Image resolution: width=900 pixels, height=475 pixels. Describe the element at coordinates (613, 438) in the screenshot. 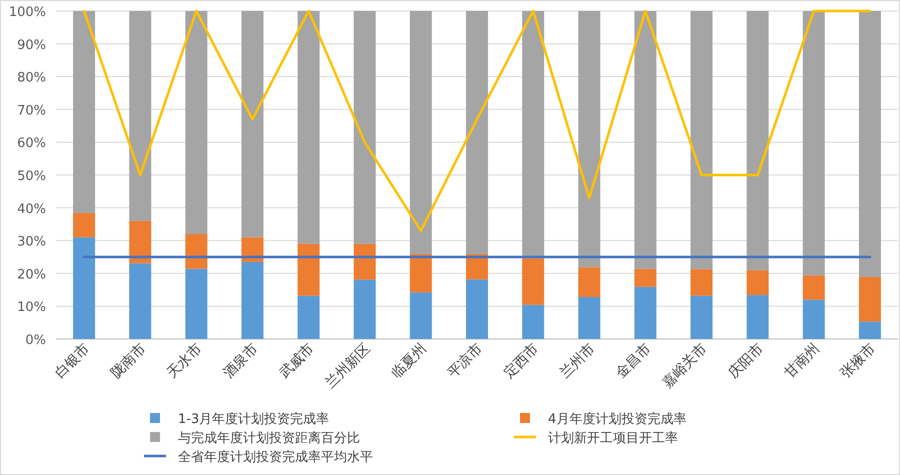

I see `legend-label: 计划新开工项目开工率` at that location.